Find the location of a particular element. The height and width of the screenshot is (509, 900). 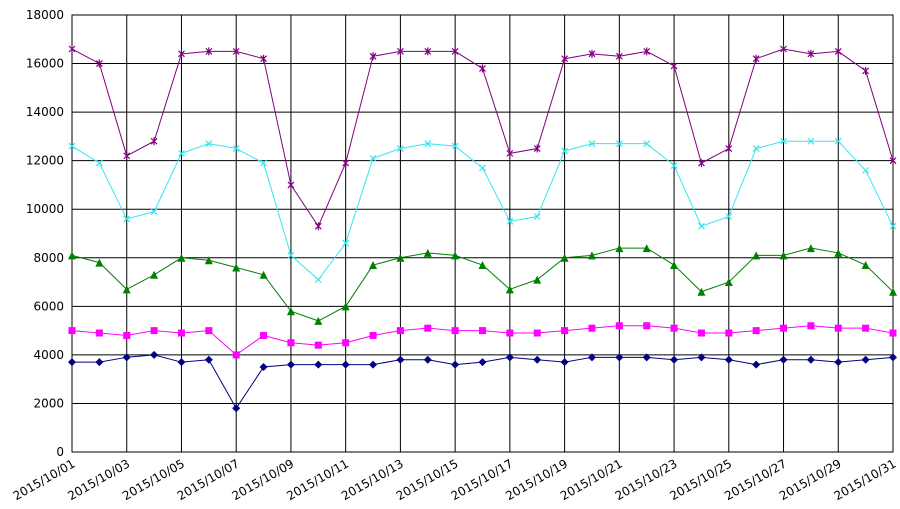

y-tick-label: 14000 is located at coordinates (45, 112).